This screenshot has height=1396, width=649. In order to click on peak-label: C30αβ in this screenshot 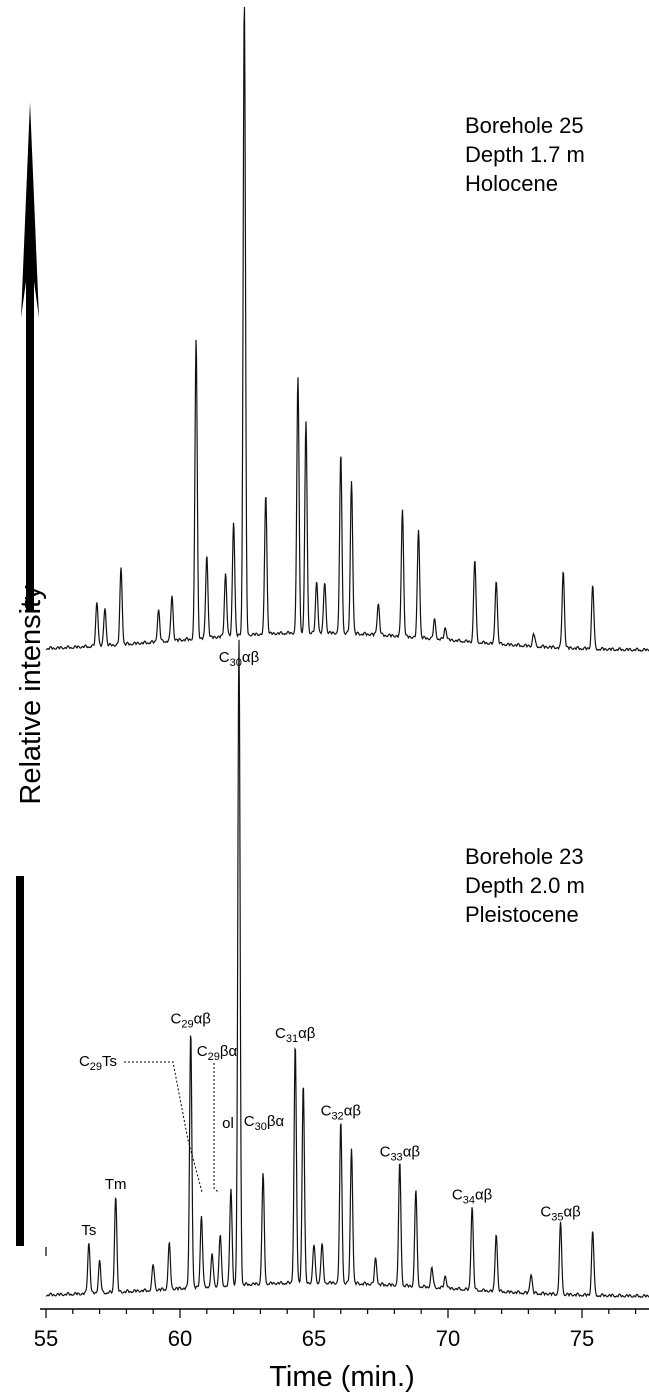, I will do `click(239, 659)`.